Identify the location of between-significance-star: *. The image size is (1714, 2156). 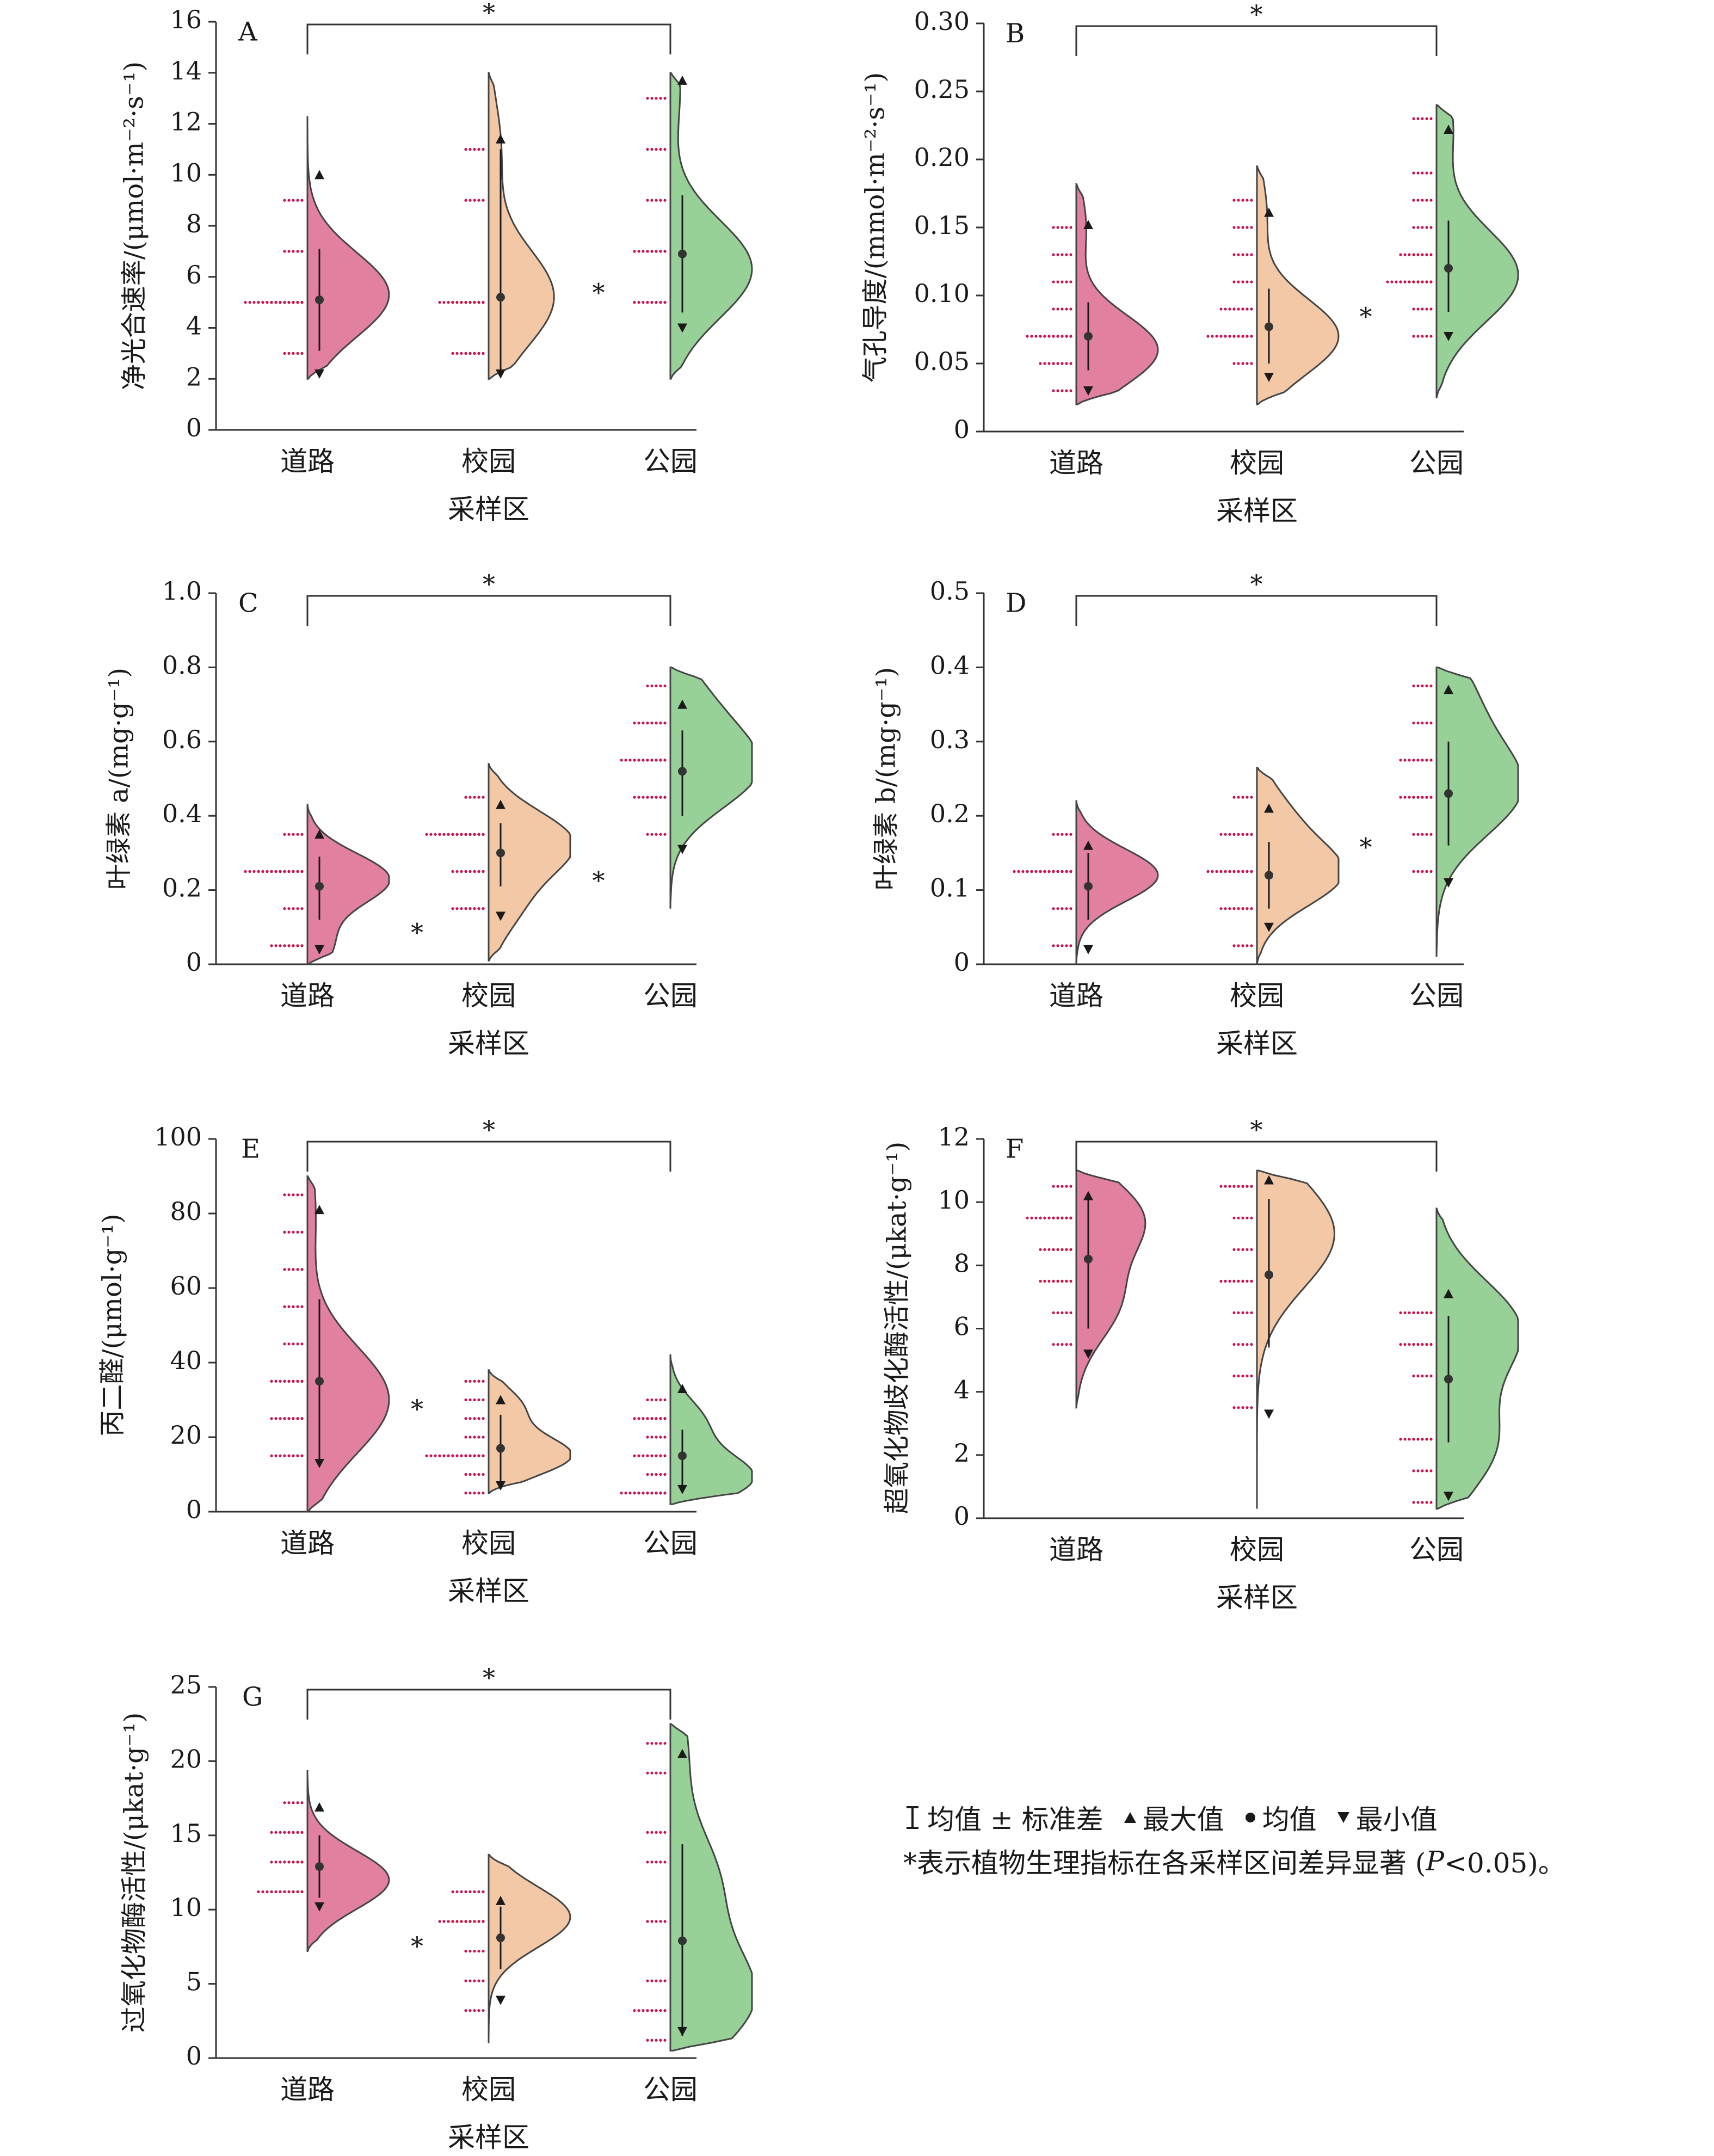
(599, 292).